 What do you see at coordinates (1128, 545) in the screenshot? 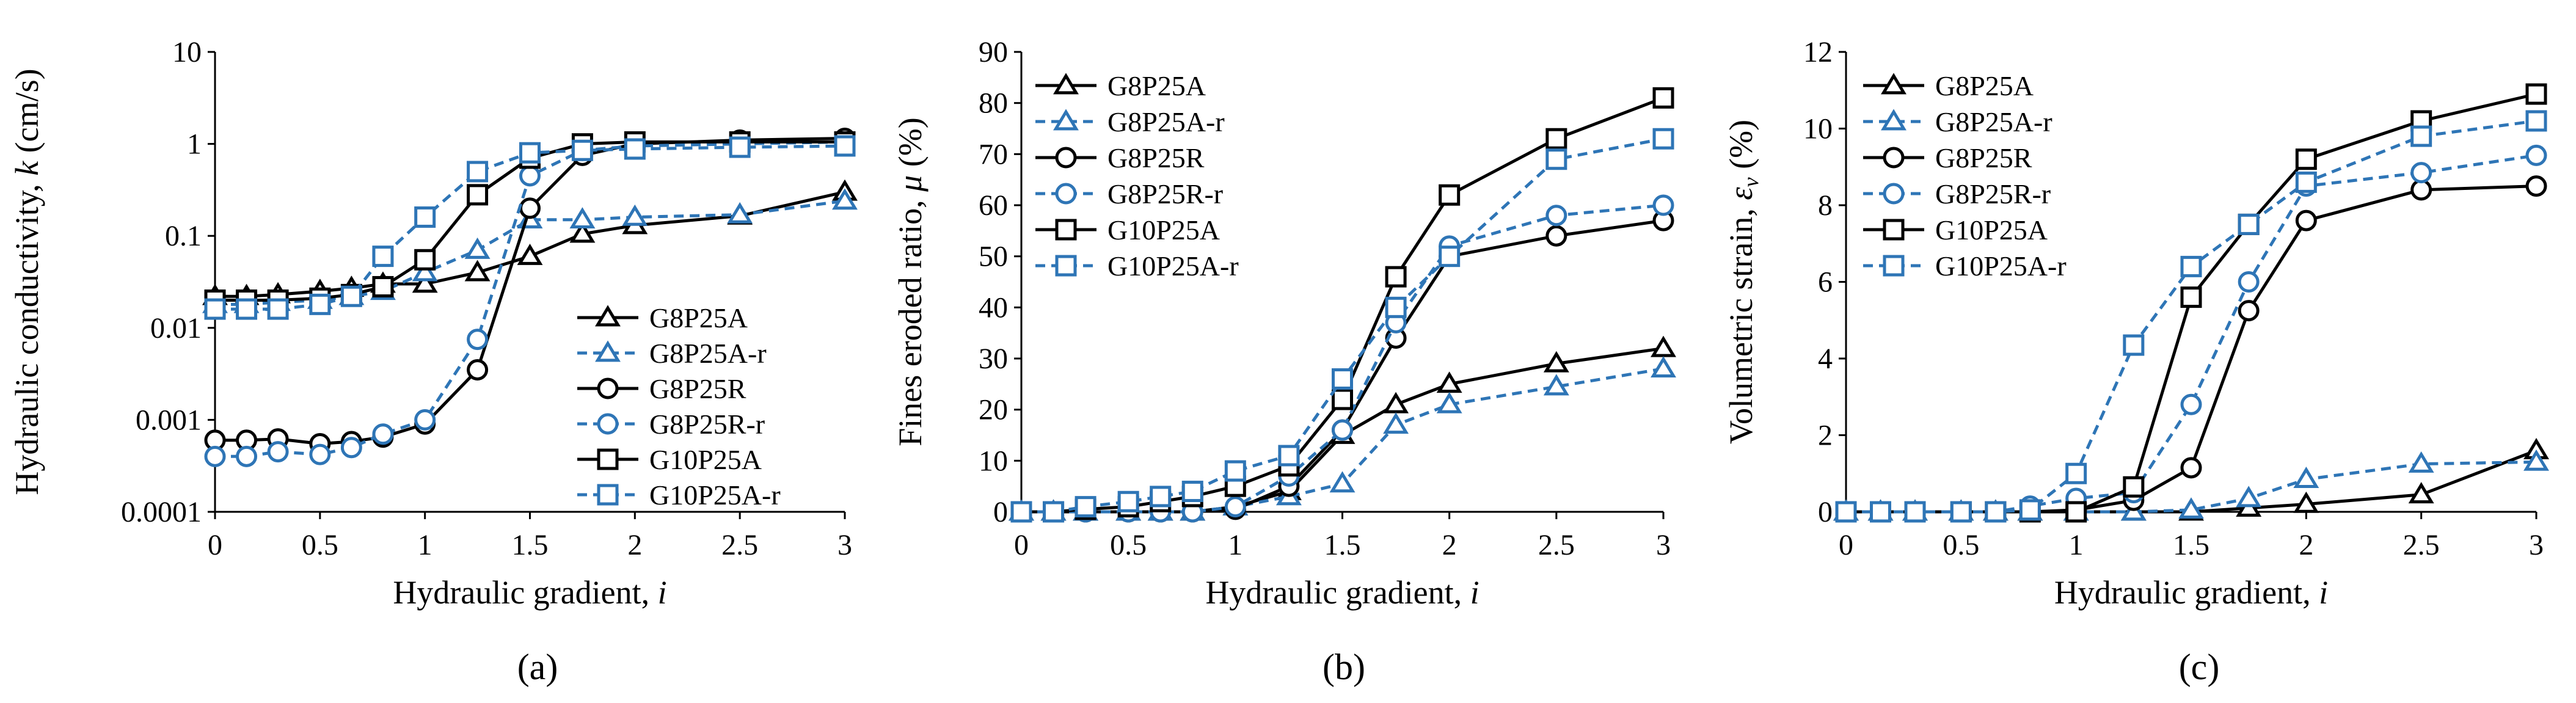
I see `x-tick-label: 0.5` at bounding box center [1128, 545].